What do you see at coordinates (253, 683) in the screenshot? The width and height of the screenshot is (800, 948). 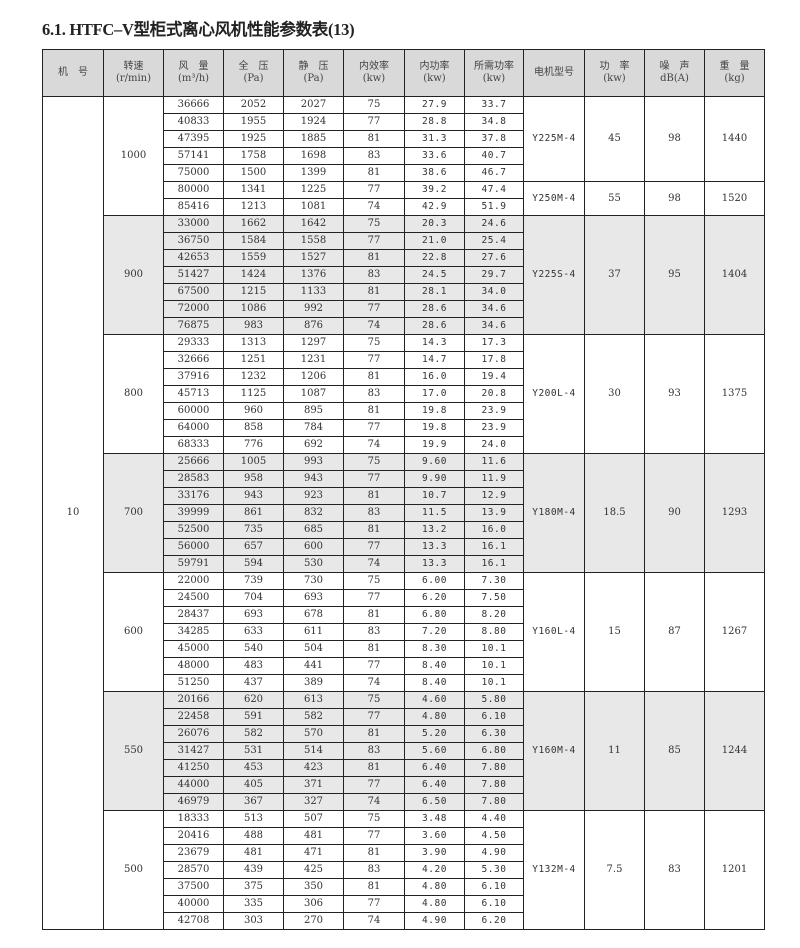 I see `total-pressure-cell: 437` at bounding box center [253, 683].